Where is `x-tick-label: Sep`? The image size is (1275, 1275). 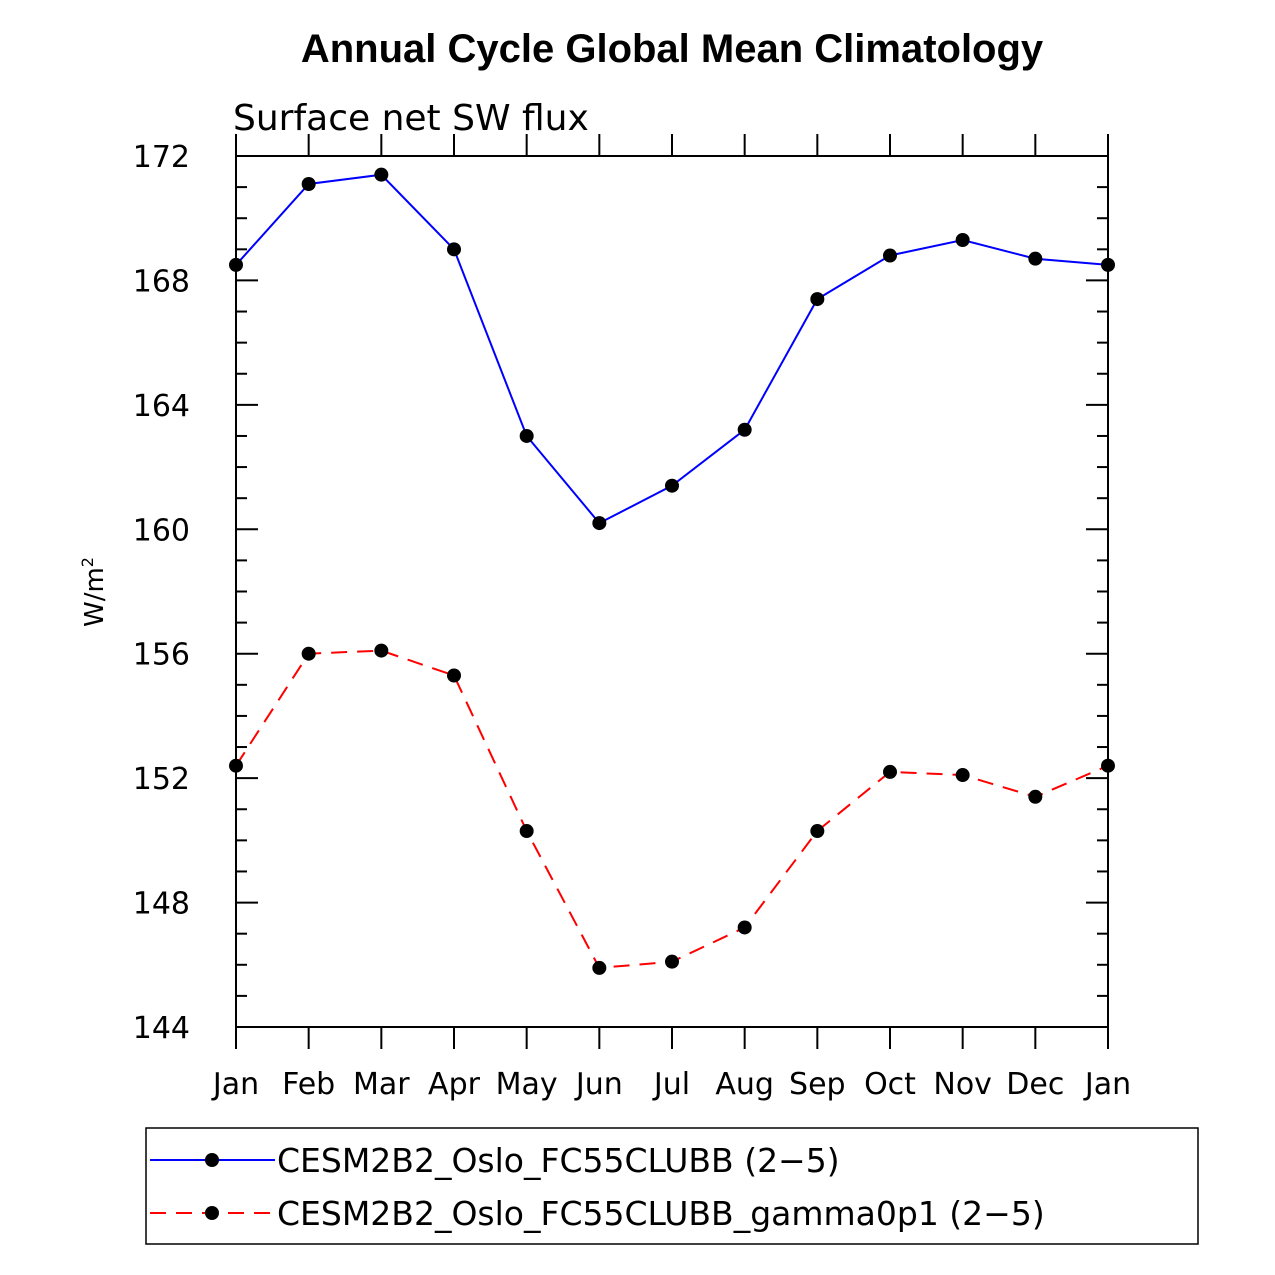 x-tick-label: Sep is located at coordinates (817, 1084).